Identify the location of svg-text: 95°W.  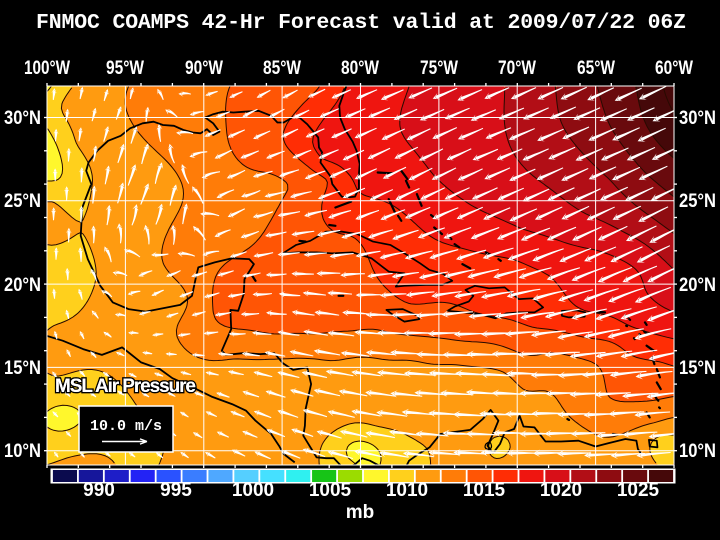
(125, 68).